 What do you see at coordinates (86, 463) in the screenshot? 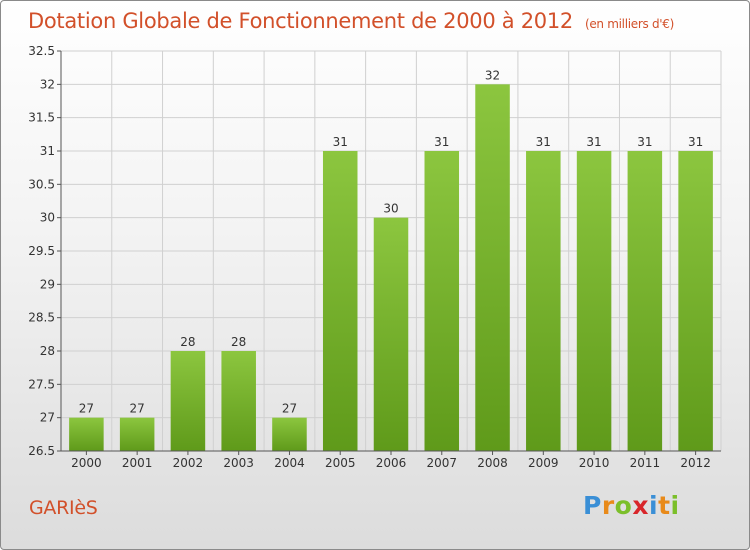
I see `x-tick-label: 2000` at bounding box center [86, 463].